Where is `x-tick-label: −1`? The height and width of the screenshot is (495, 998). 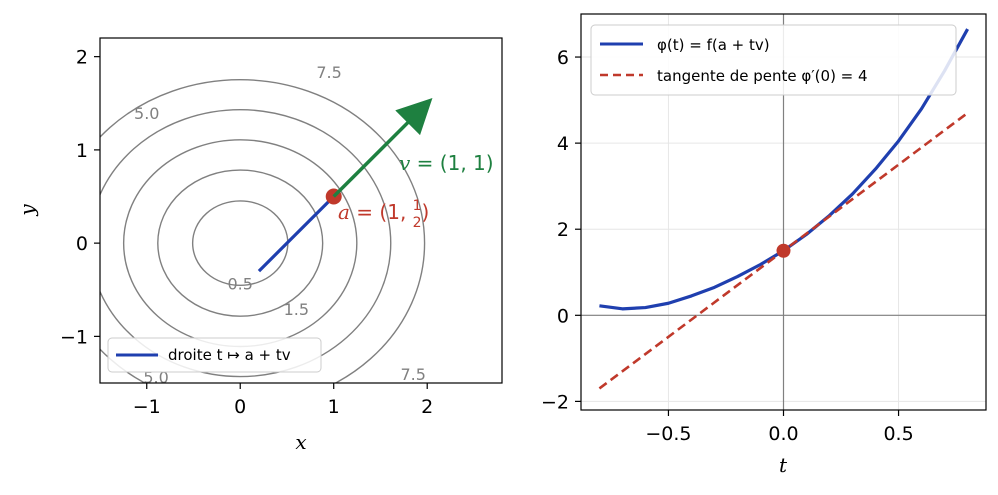 x-tick-label: −1 is located at coordinates (147, 407).